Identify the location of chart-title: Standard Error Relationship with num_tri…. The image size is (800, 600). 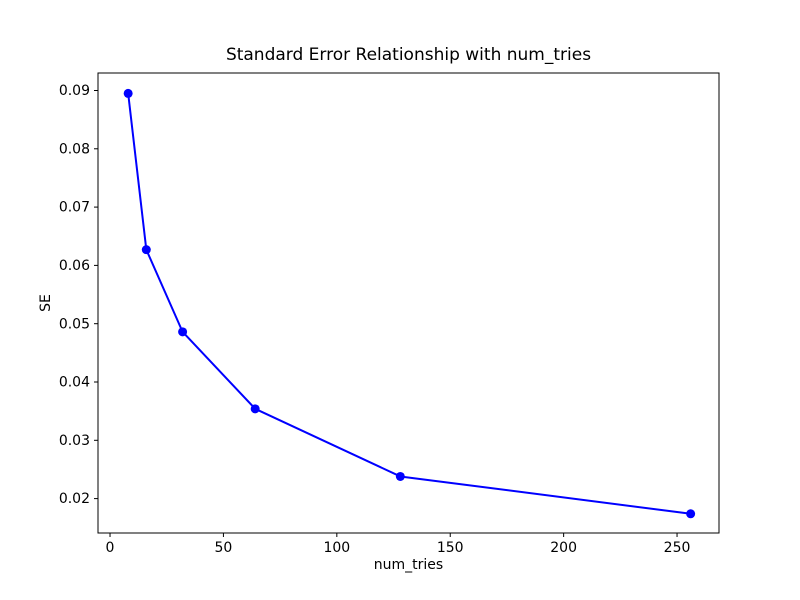
(408, 55).